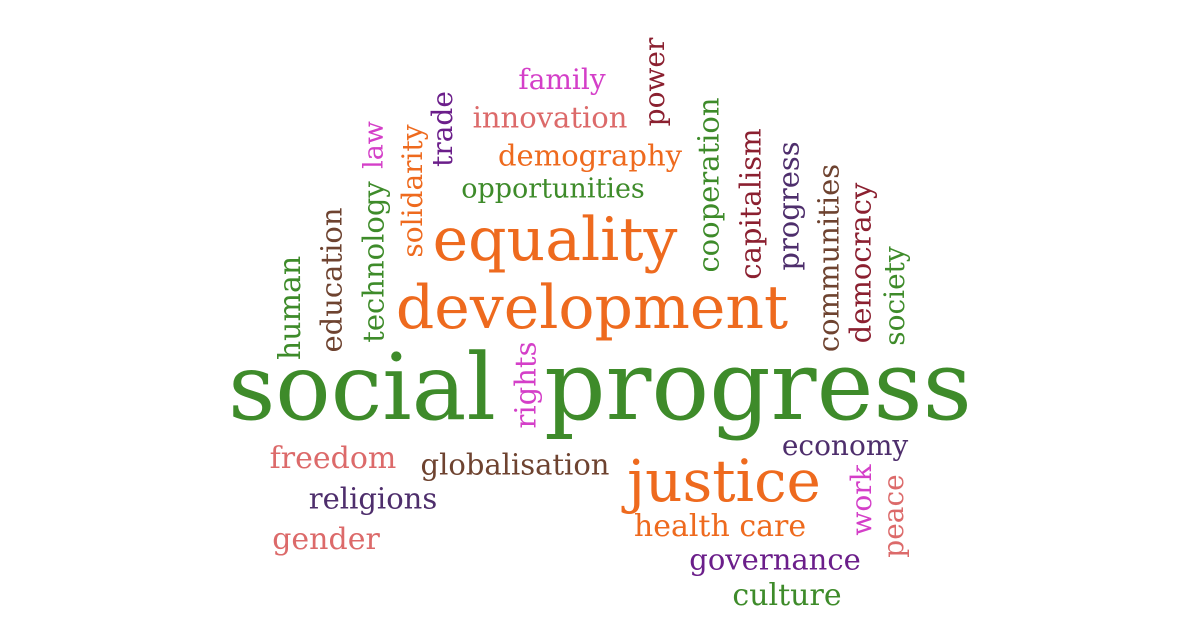 The width and height of the screenshot is (1200, 630). I want to click on word-freedom: freedom, so click(333, 458).